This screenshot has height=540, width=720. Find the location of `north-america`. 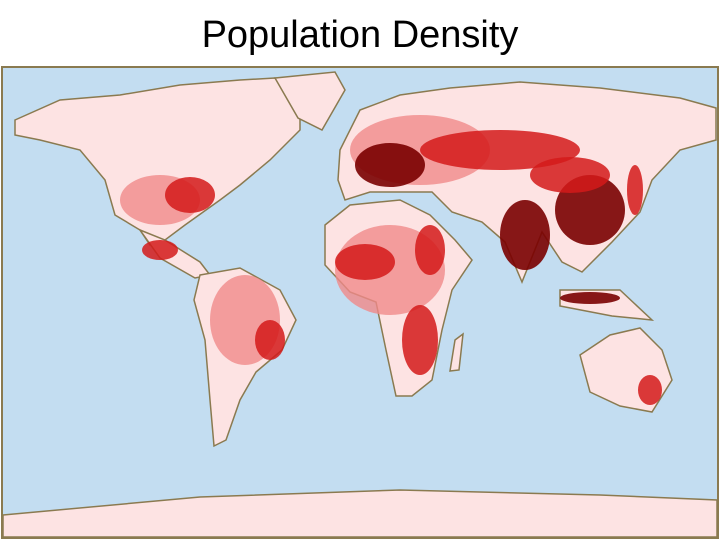

north-america is located at coordinates (157, 161).